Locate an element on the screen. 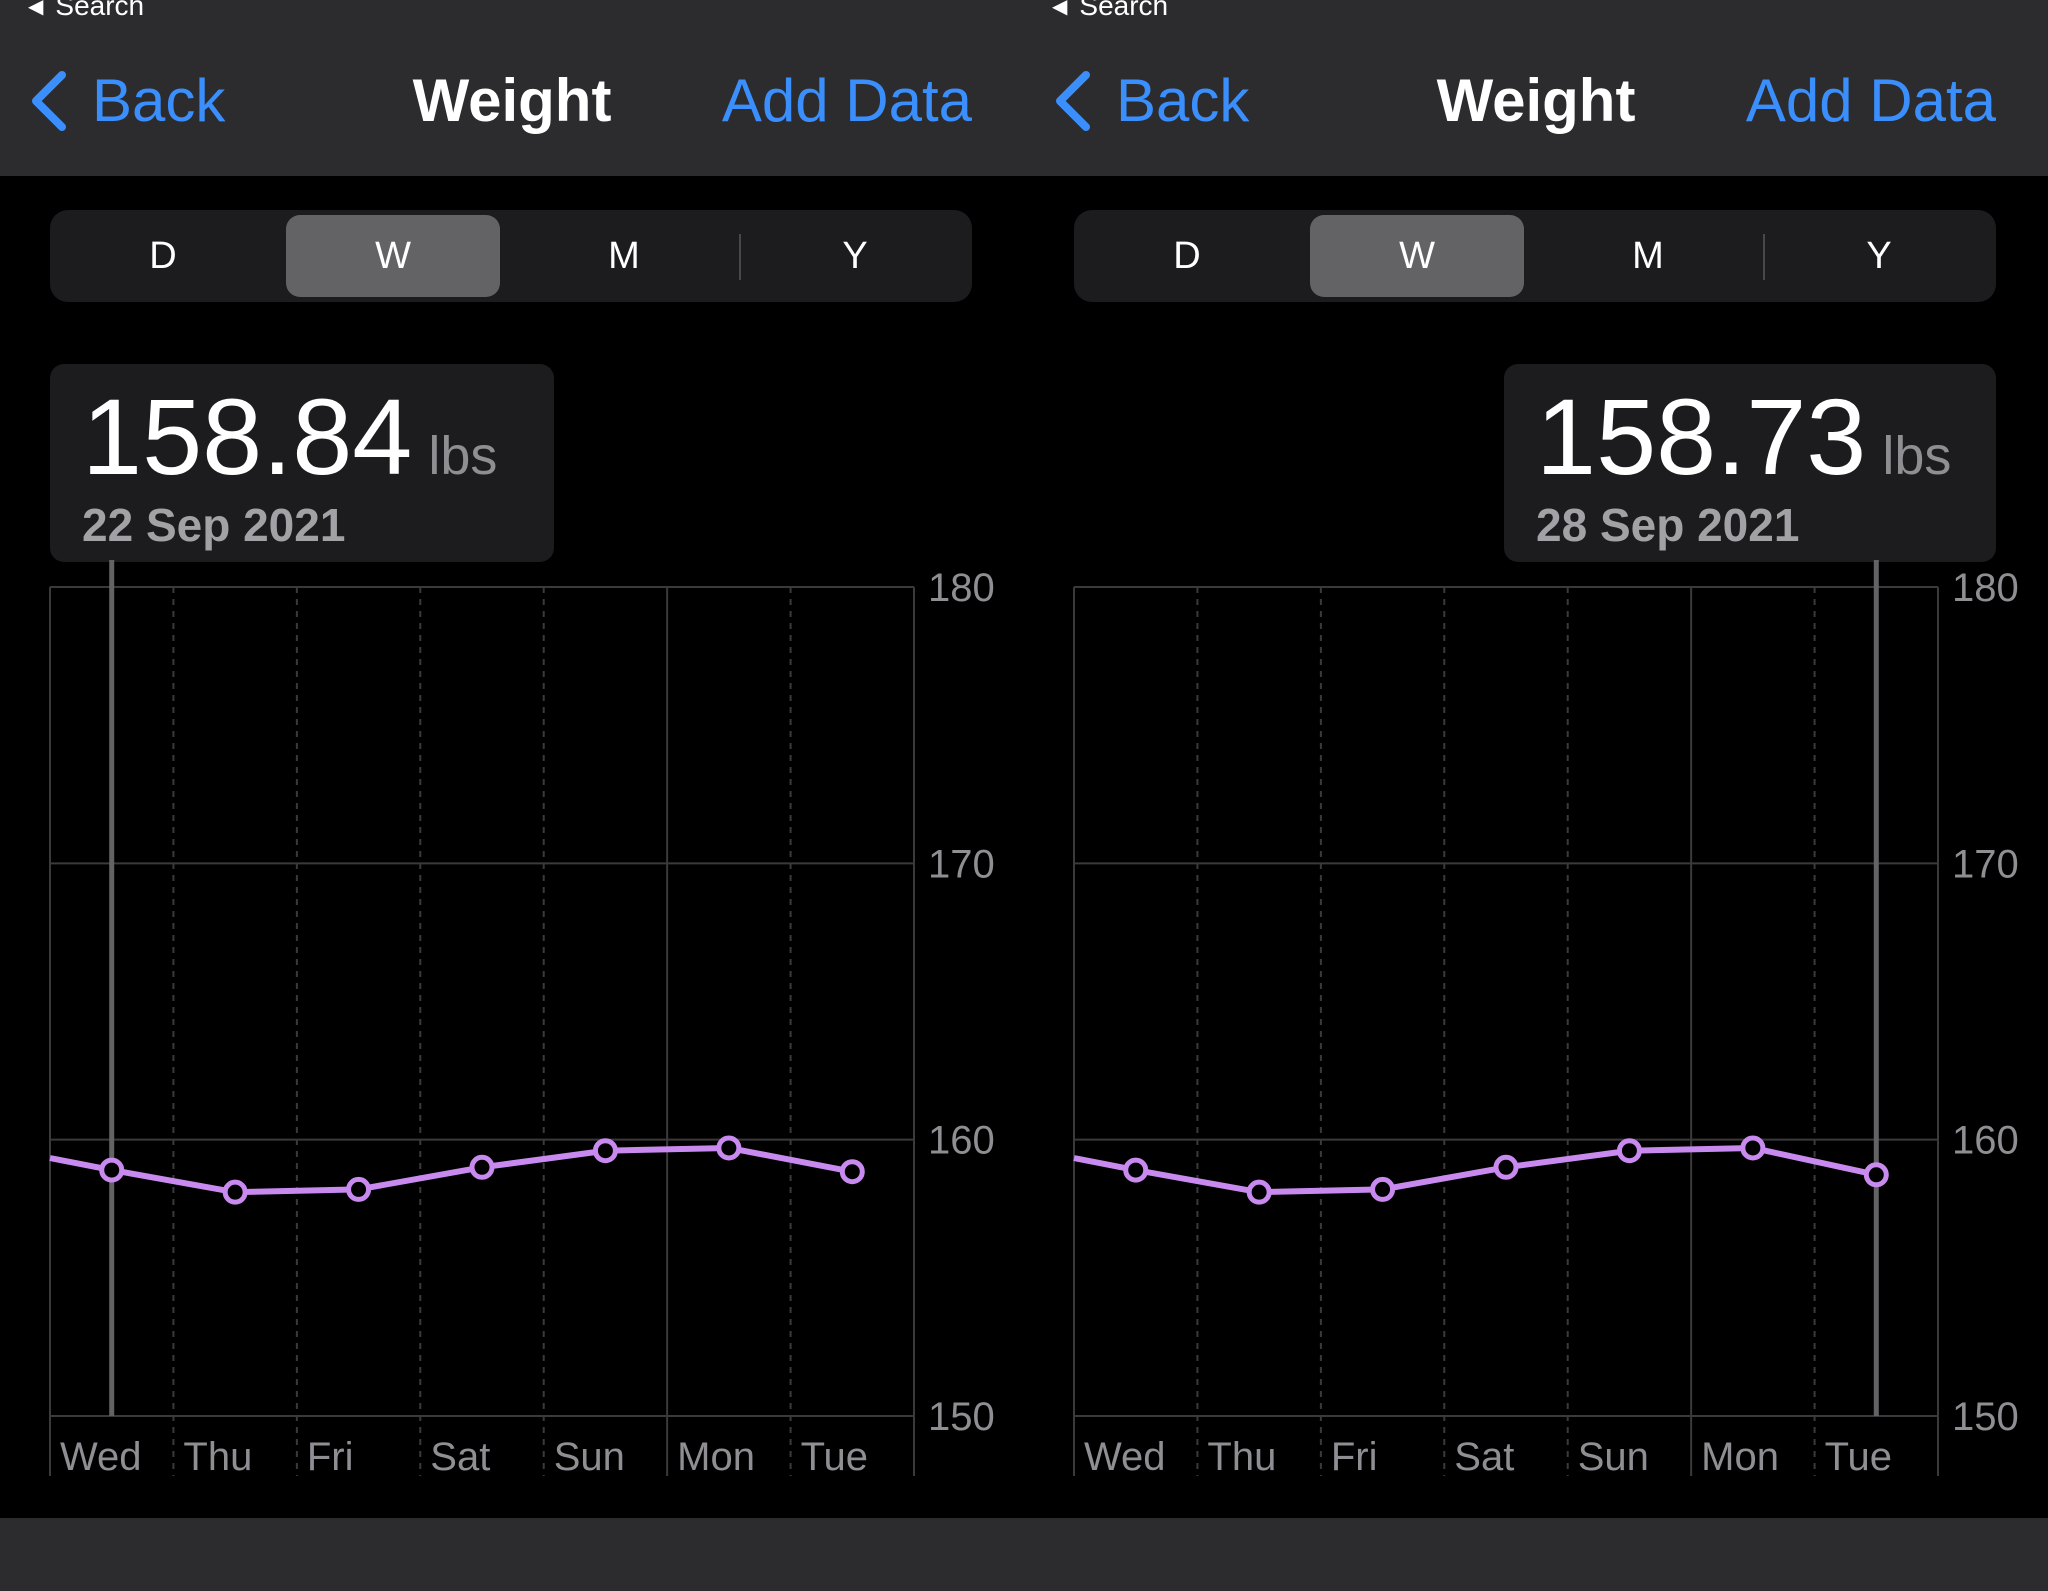  weight-value: 158.84 lbs is located at coordinates (289, 436).